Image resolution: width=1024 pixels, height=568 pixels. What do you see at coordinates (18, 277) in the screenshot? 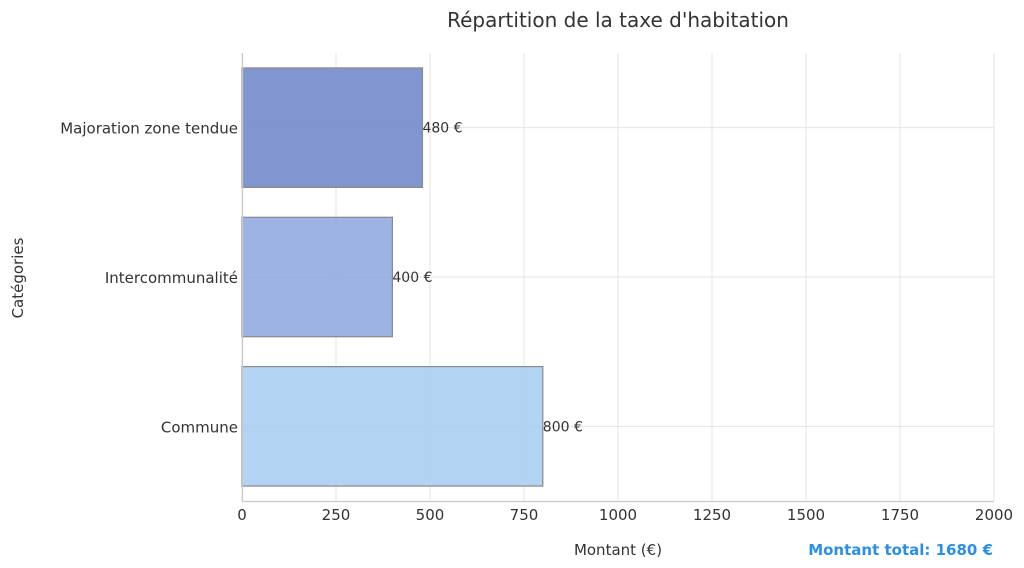
I see `y-axis-title: Catégories` at bounding box center [18, 277].